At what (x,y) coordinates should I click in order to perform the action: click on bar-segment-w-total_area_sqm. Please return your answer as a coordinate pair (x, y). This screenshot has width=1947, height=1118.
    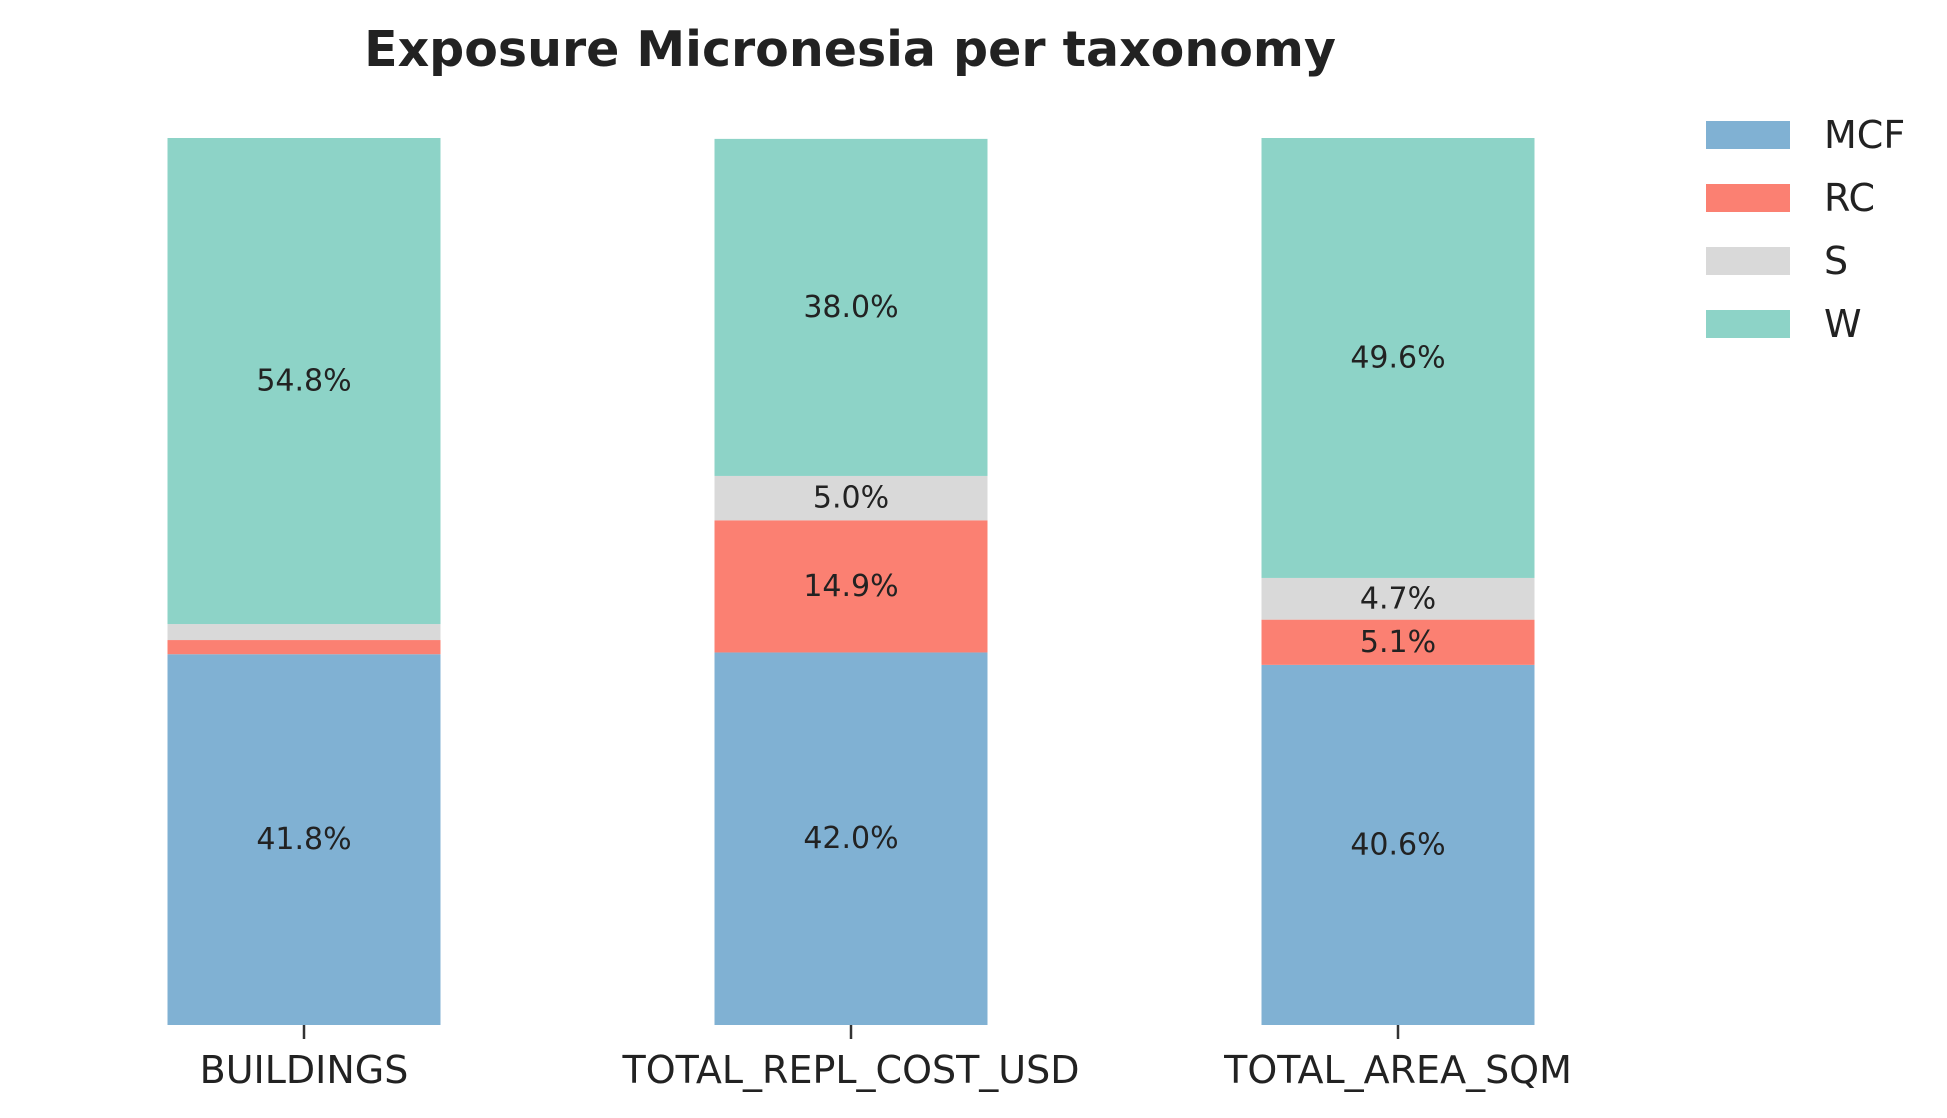
    Looking at the image, I should click on (1398, 358).